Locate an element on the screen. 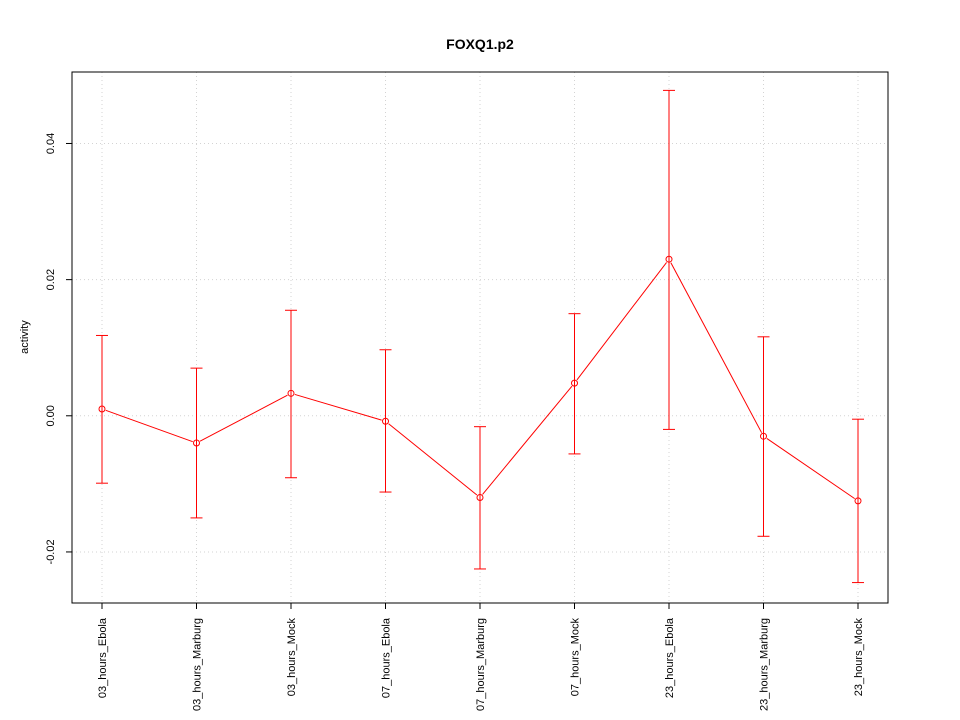  y-tick-label: 0.02 is located at coordinates (51, 279).